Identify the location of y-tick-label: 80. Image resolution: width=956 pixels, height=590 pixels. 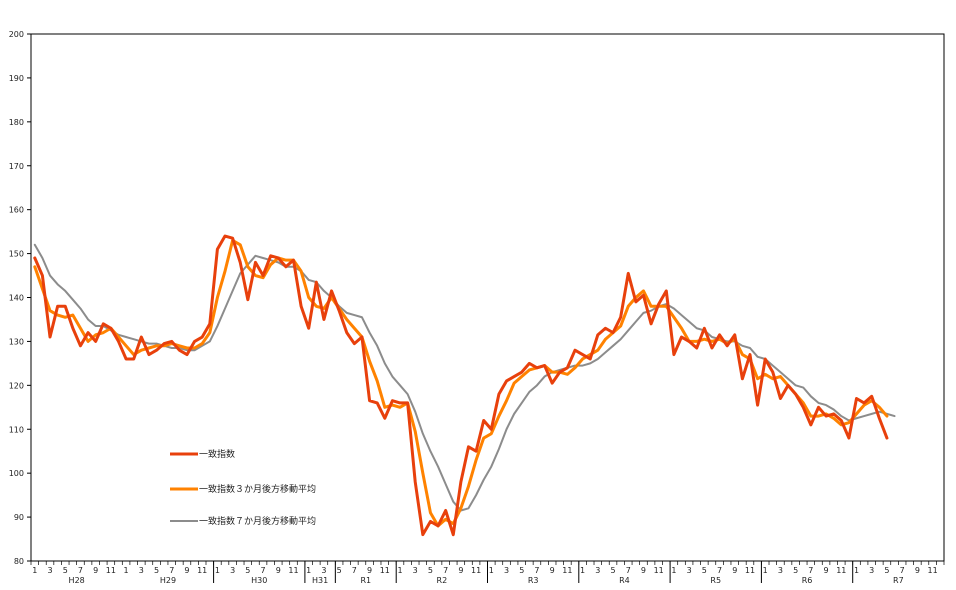
(19, 561).